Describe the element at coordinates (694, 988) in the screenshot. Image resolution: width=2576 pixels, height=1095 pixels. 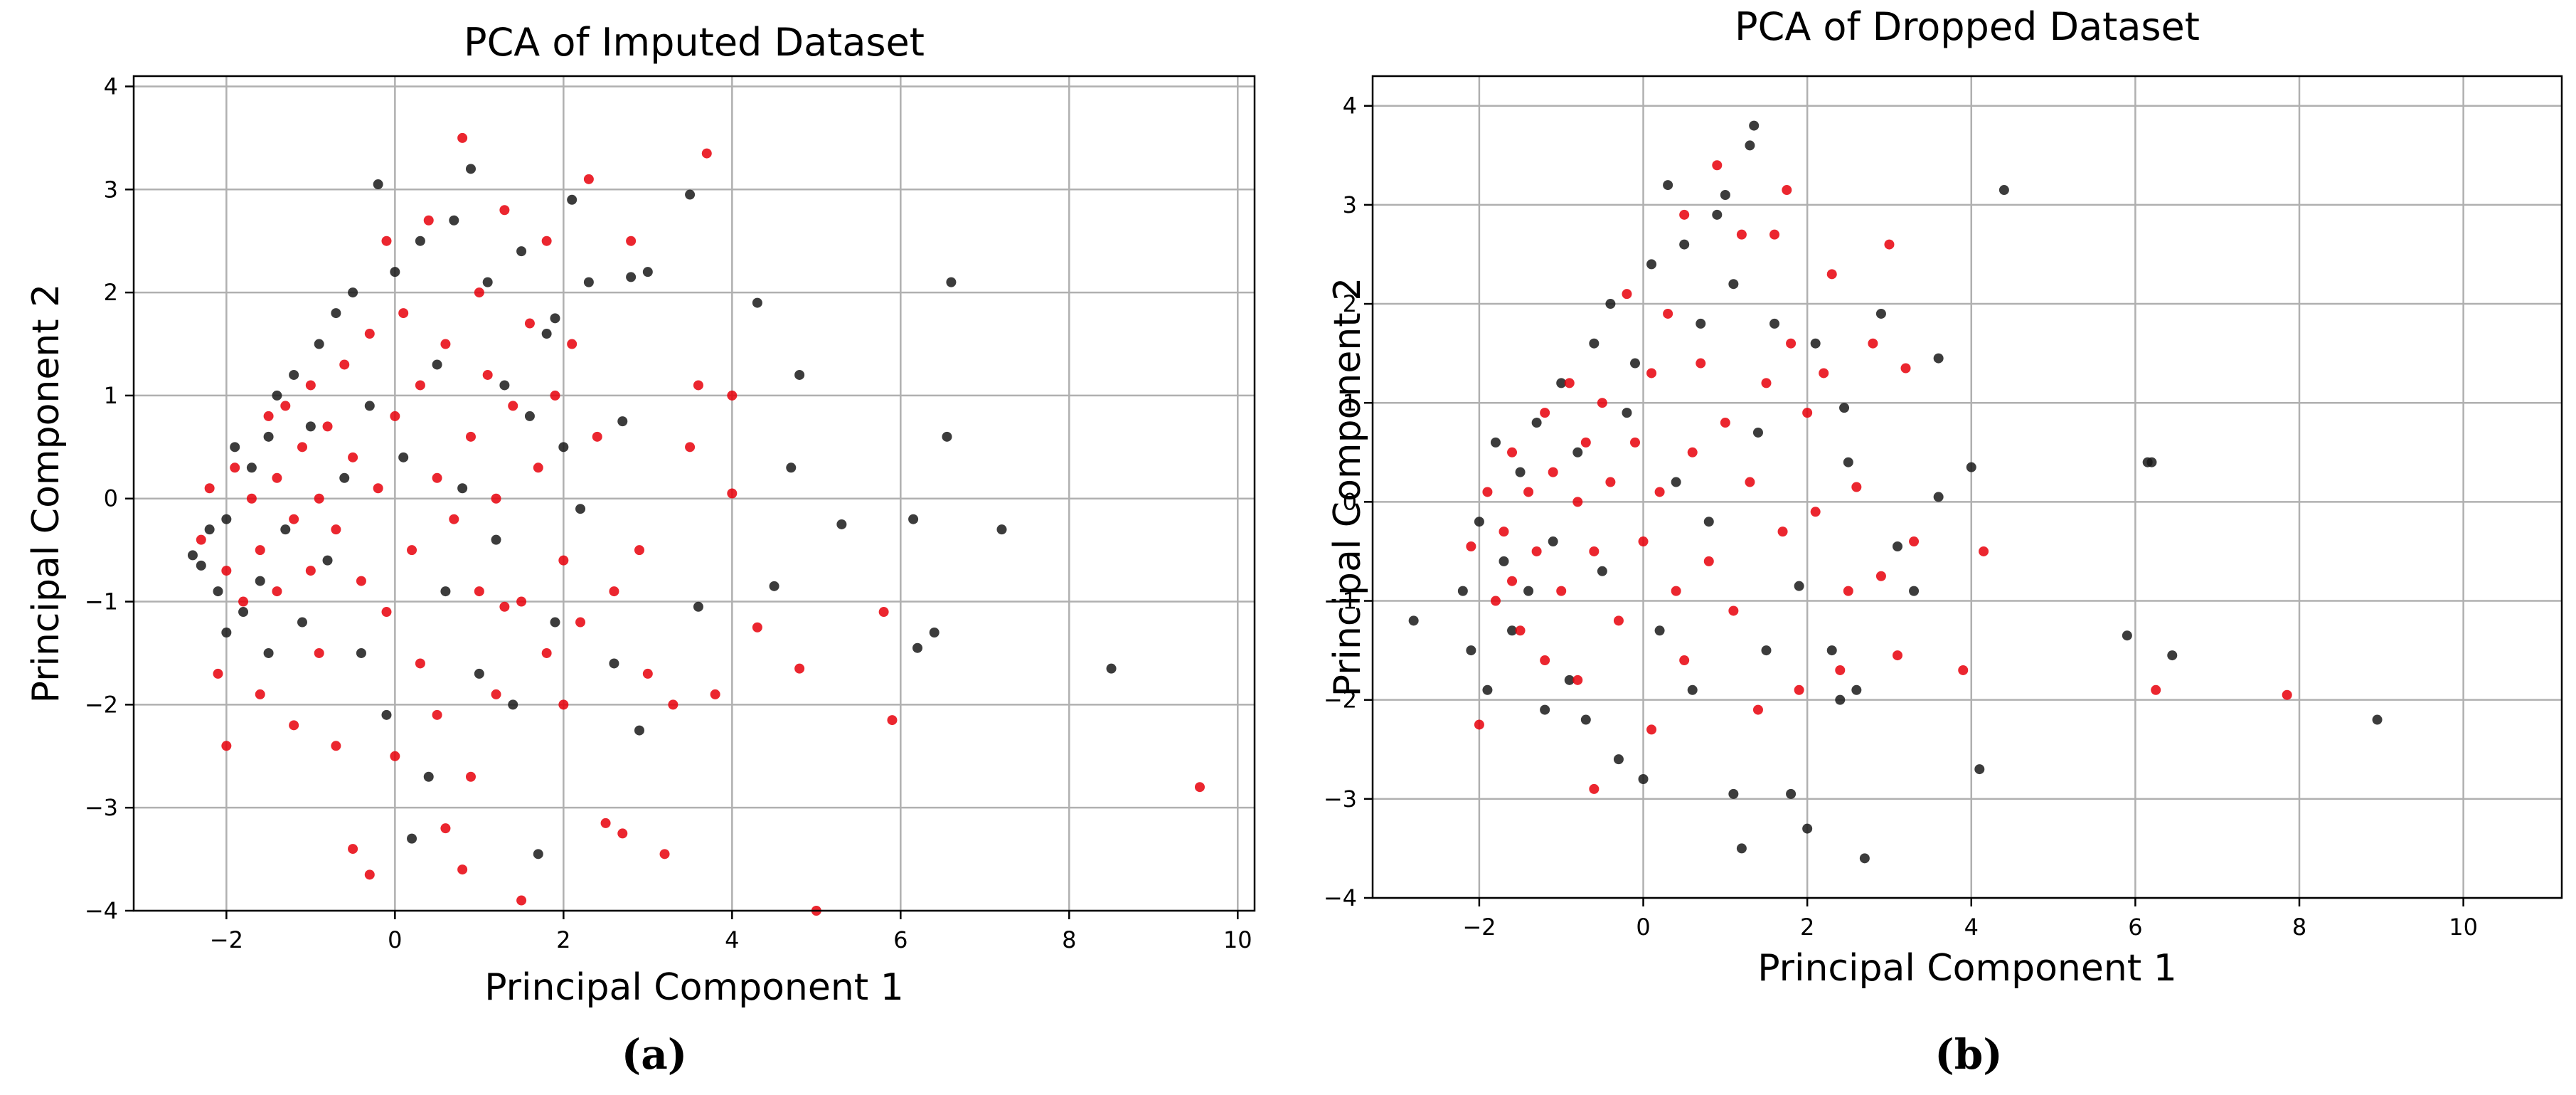
I see `x-axis-label: Principal Component 1` at that location.